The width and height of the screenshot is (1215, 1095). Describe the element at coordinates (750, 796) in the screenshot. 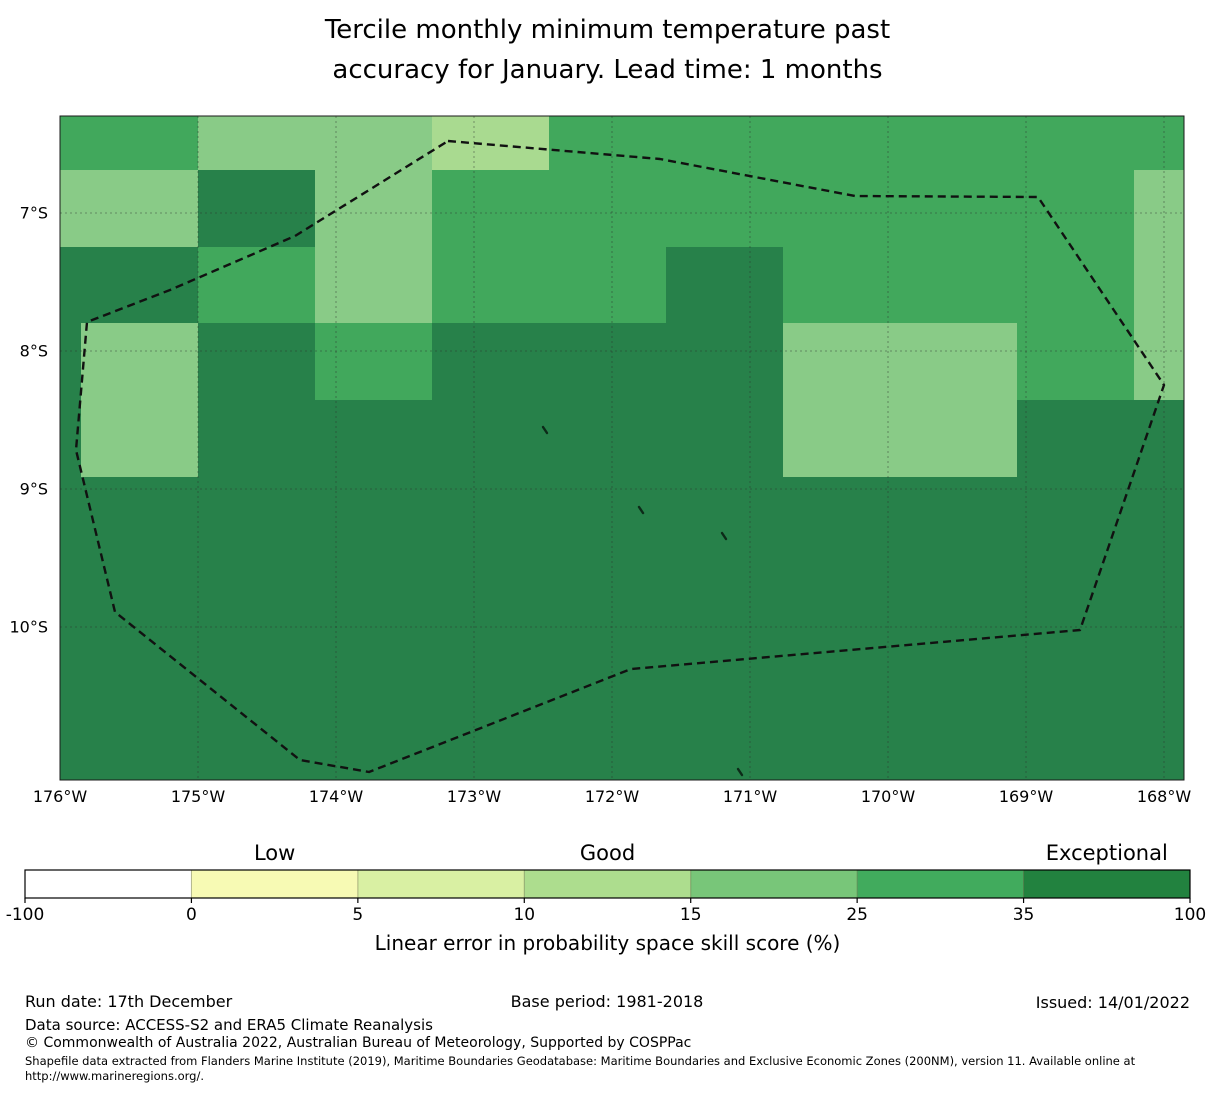

I see `x-tick-label: 171°W` at that location.